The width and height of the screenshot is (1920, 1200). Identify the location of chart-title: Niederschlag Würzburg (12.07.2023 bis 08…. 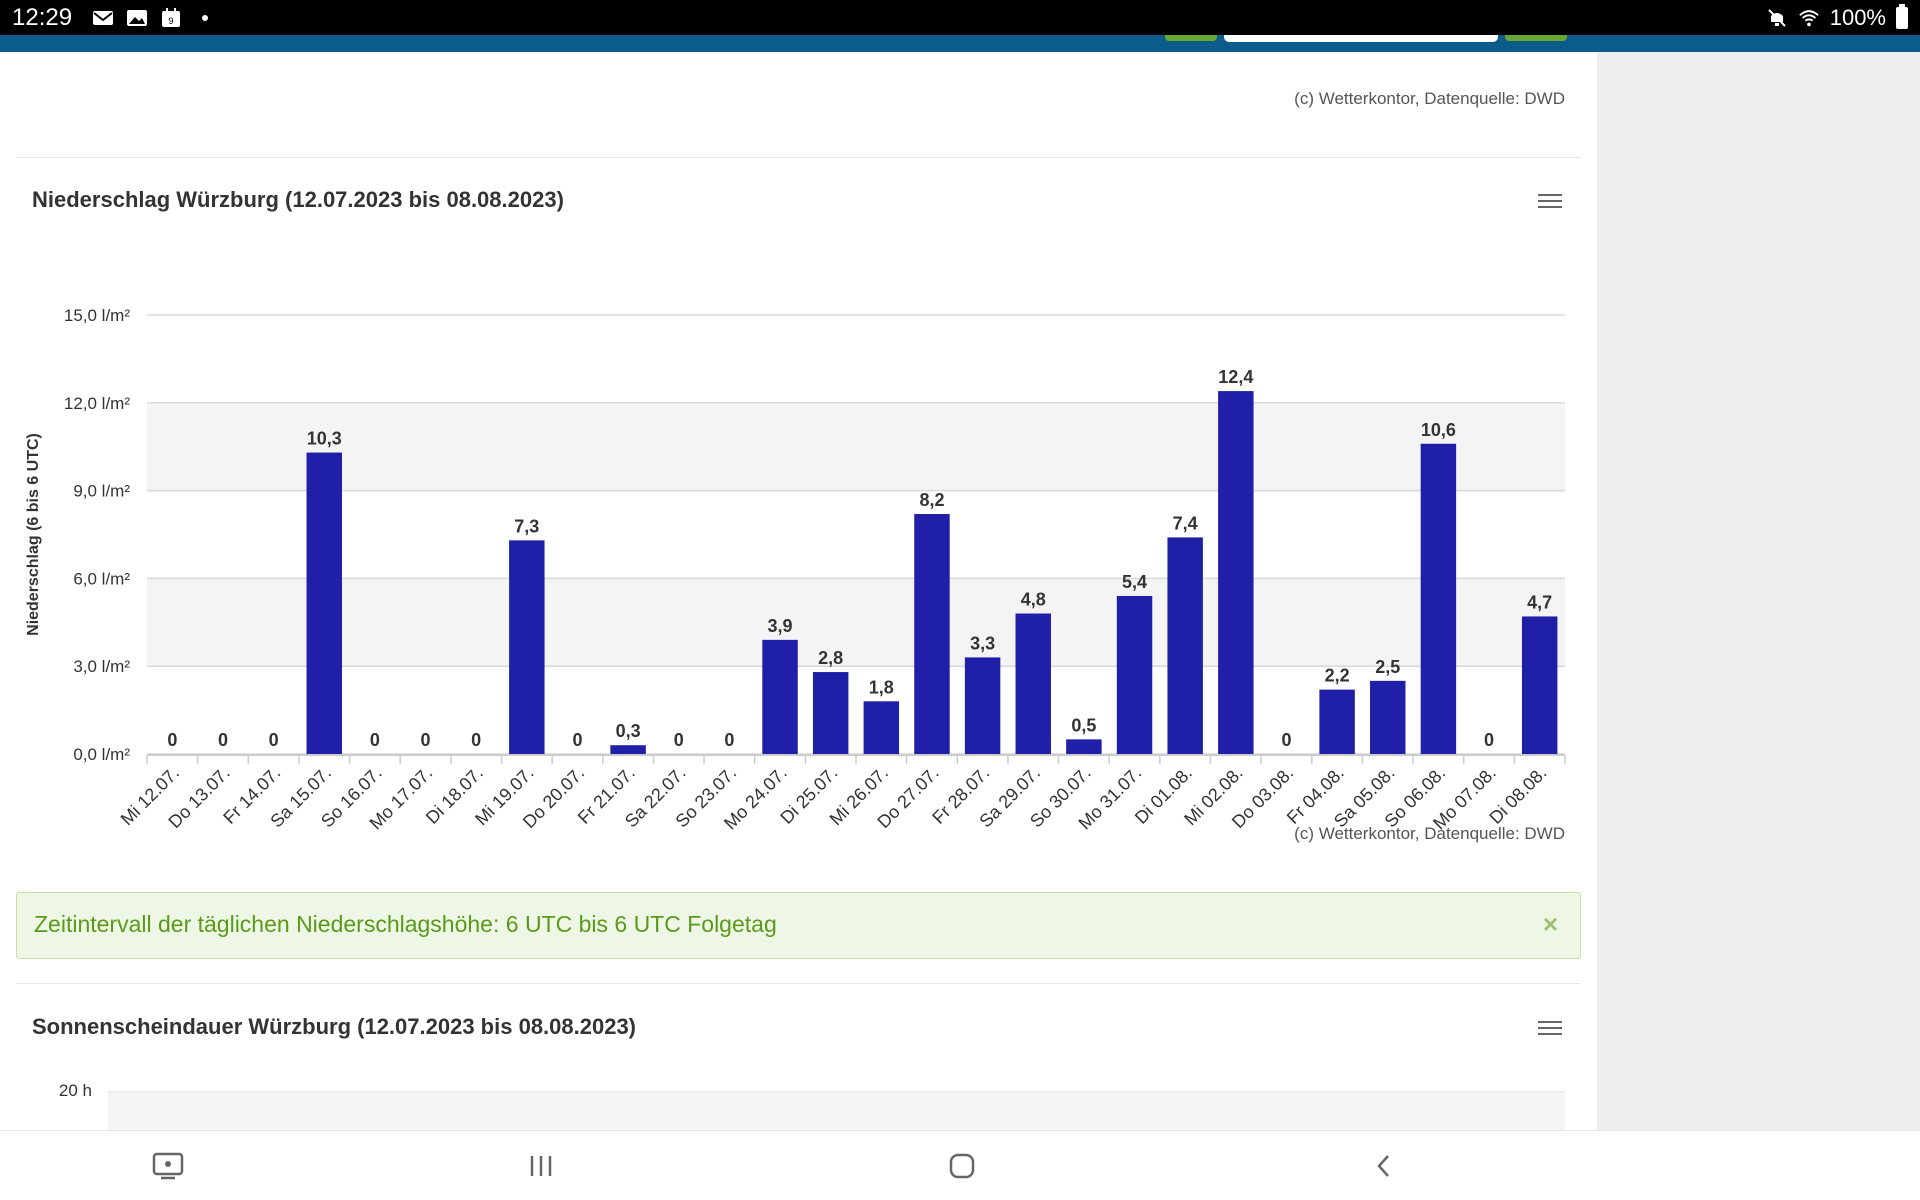
(298, 199).